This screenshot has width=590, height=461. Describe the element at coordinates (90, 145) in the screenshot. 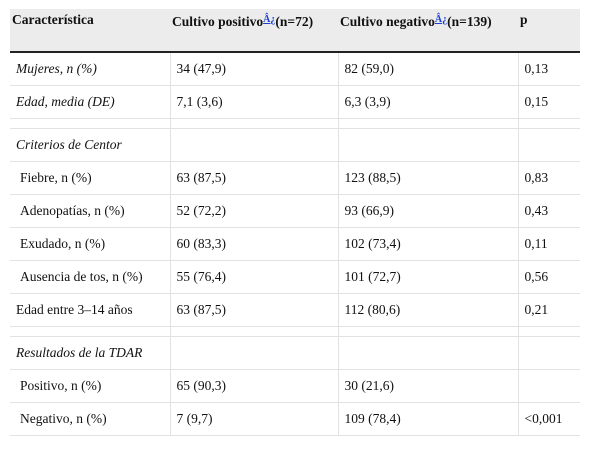

I see `section-title: Criterios de Centor` at that location.